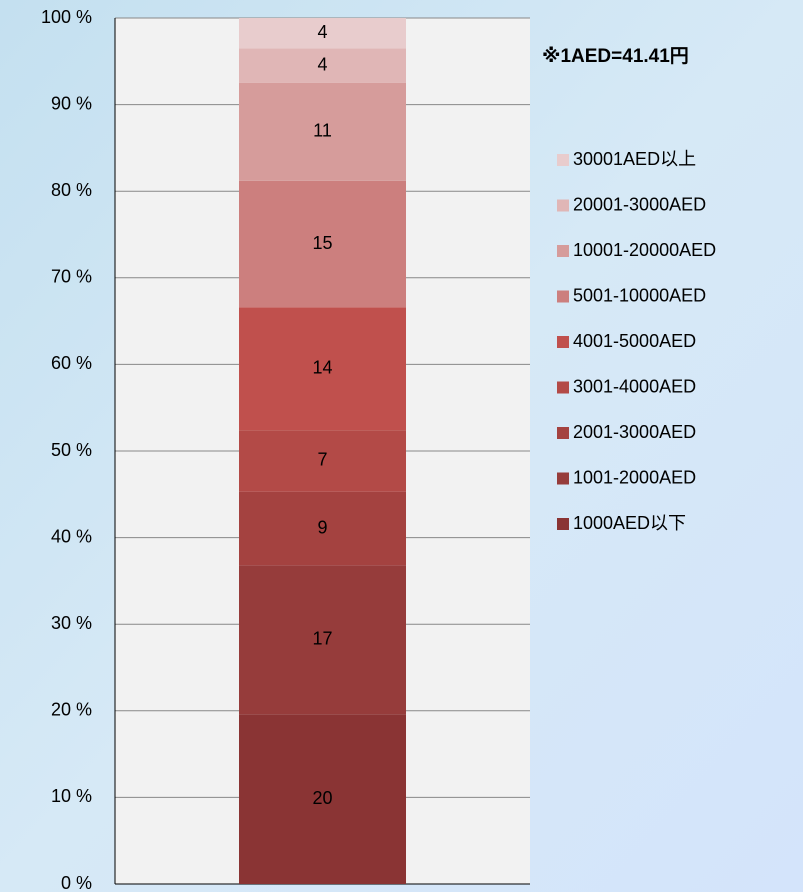 The image size is (803, 892). Describe the element at coordinates (76, 882) in the screenshot. I see `y-tick-label: 0 %` at that location.